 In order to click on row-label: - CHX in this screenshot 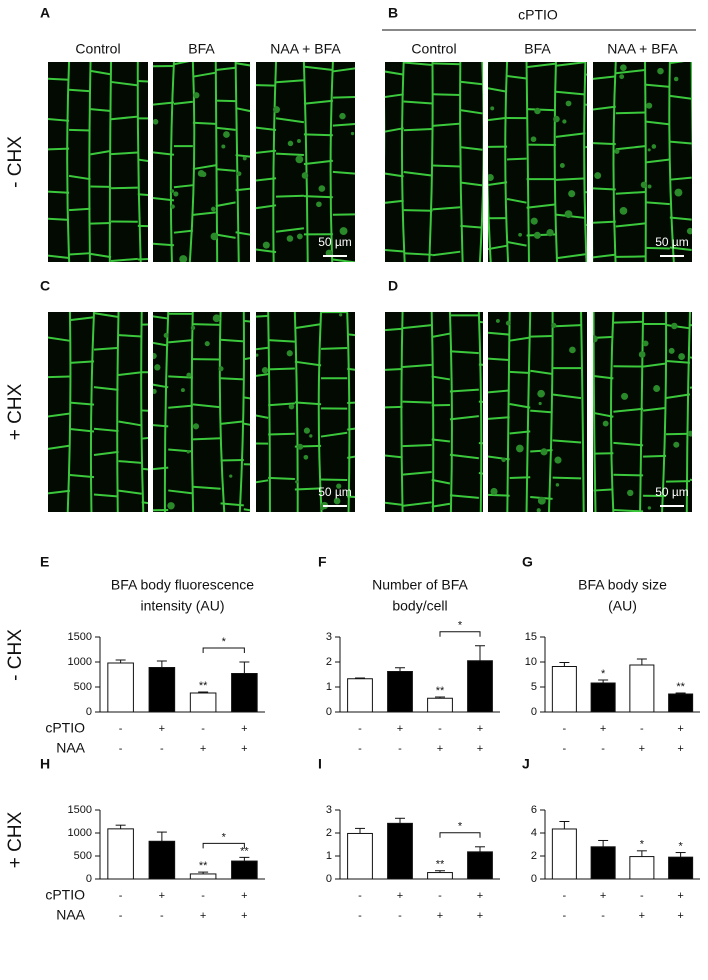, I will do `click(15, 162)`.